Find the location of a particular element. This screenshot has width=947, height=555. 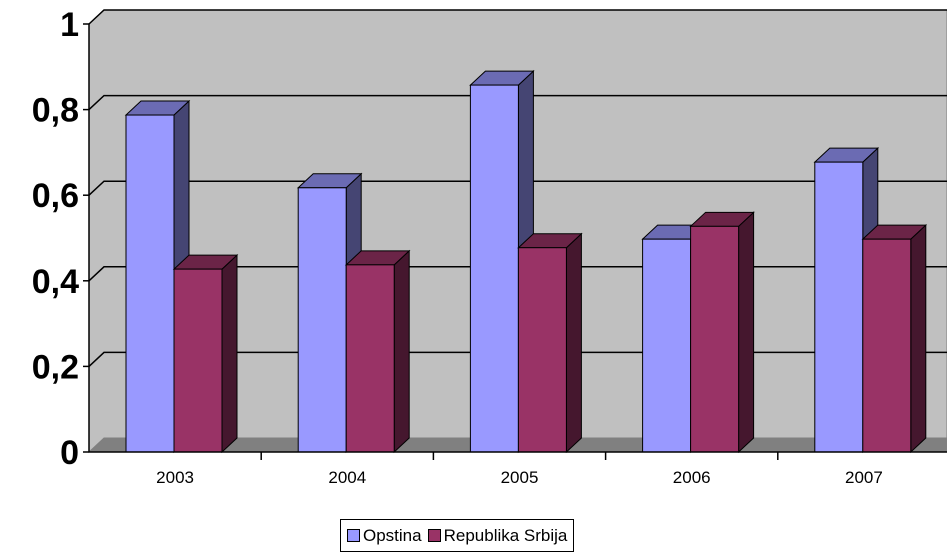

bar-republika-srbija-2004 is located at coordinates (377, 351).